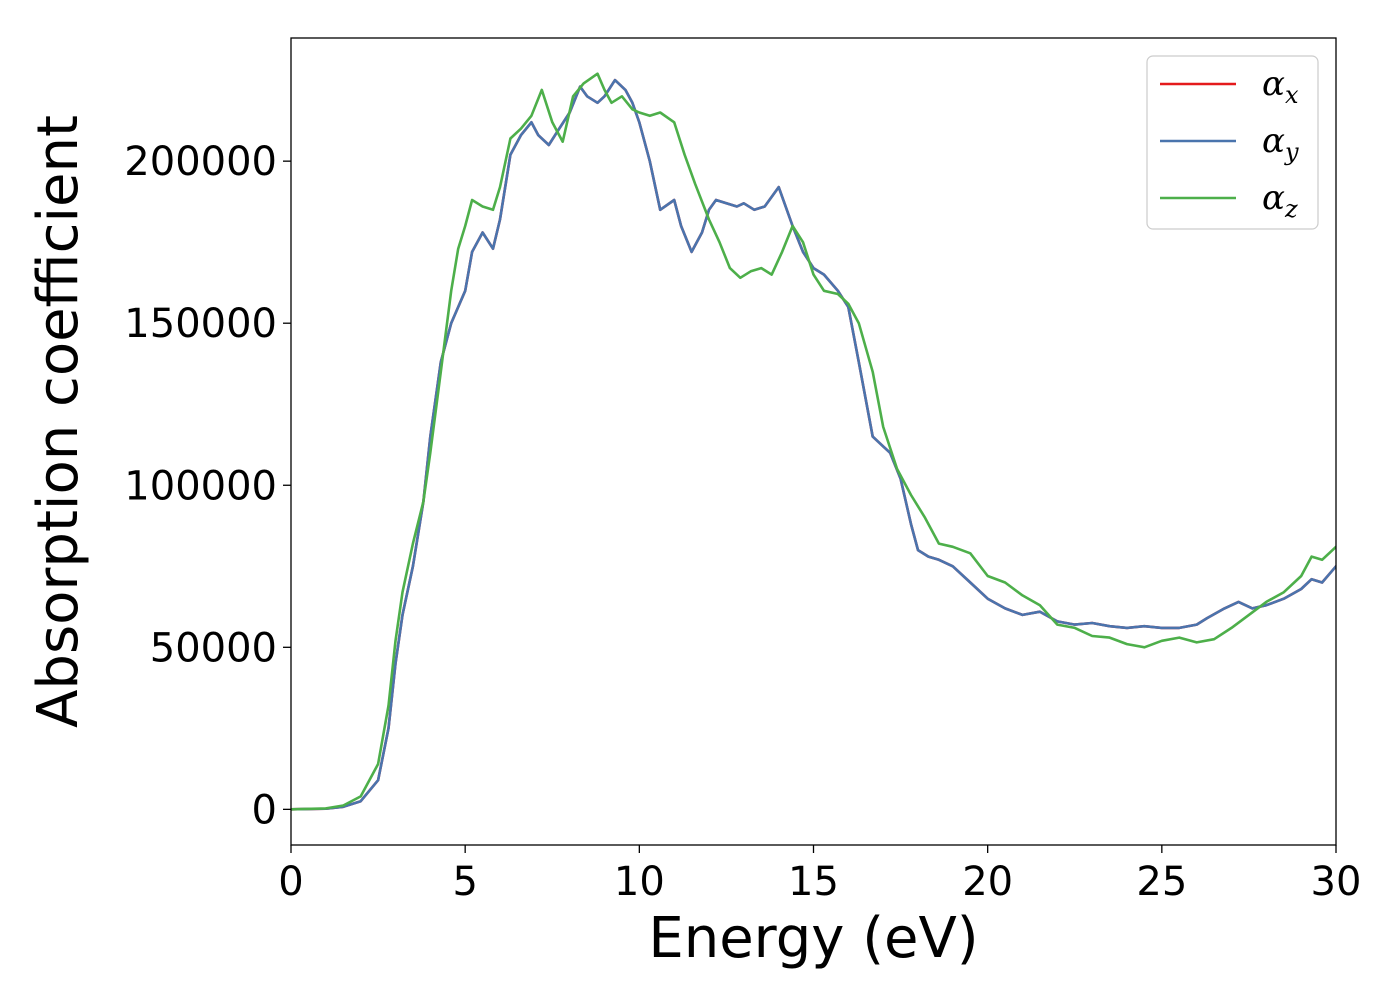  Describe the element at coordinates (200, 486) in the screenshot. I see `y-tick-label: 100000` at that location.